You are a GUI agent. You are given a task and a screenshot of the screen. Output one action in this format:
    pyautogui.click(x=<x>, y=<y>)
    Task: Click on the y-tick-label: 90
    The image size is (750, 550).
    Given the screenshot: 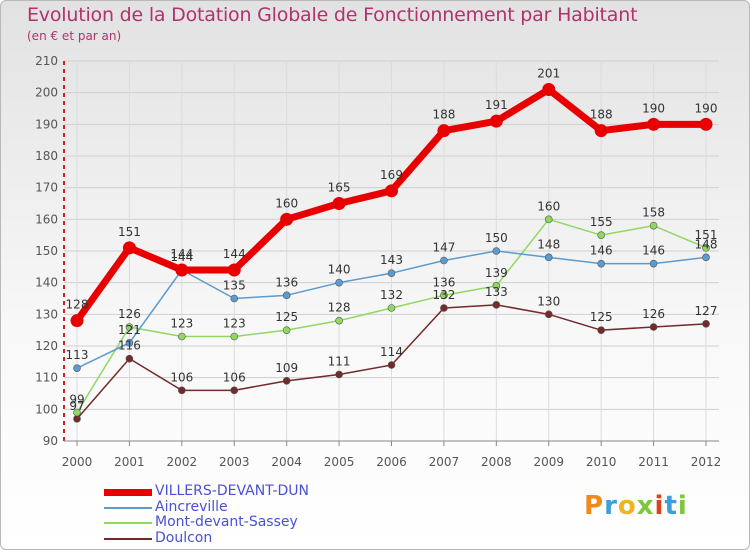 What is the action you would take?
    pyautogui.click(x=50, y=441)
    